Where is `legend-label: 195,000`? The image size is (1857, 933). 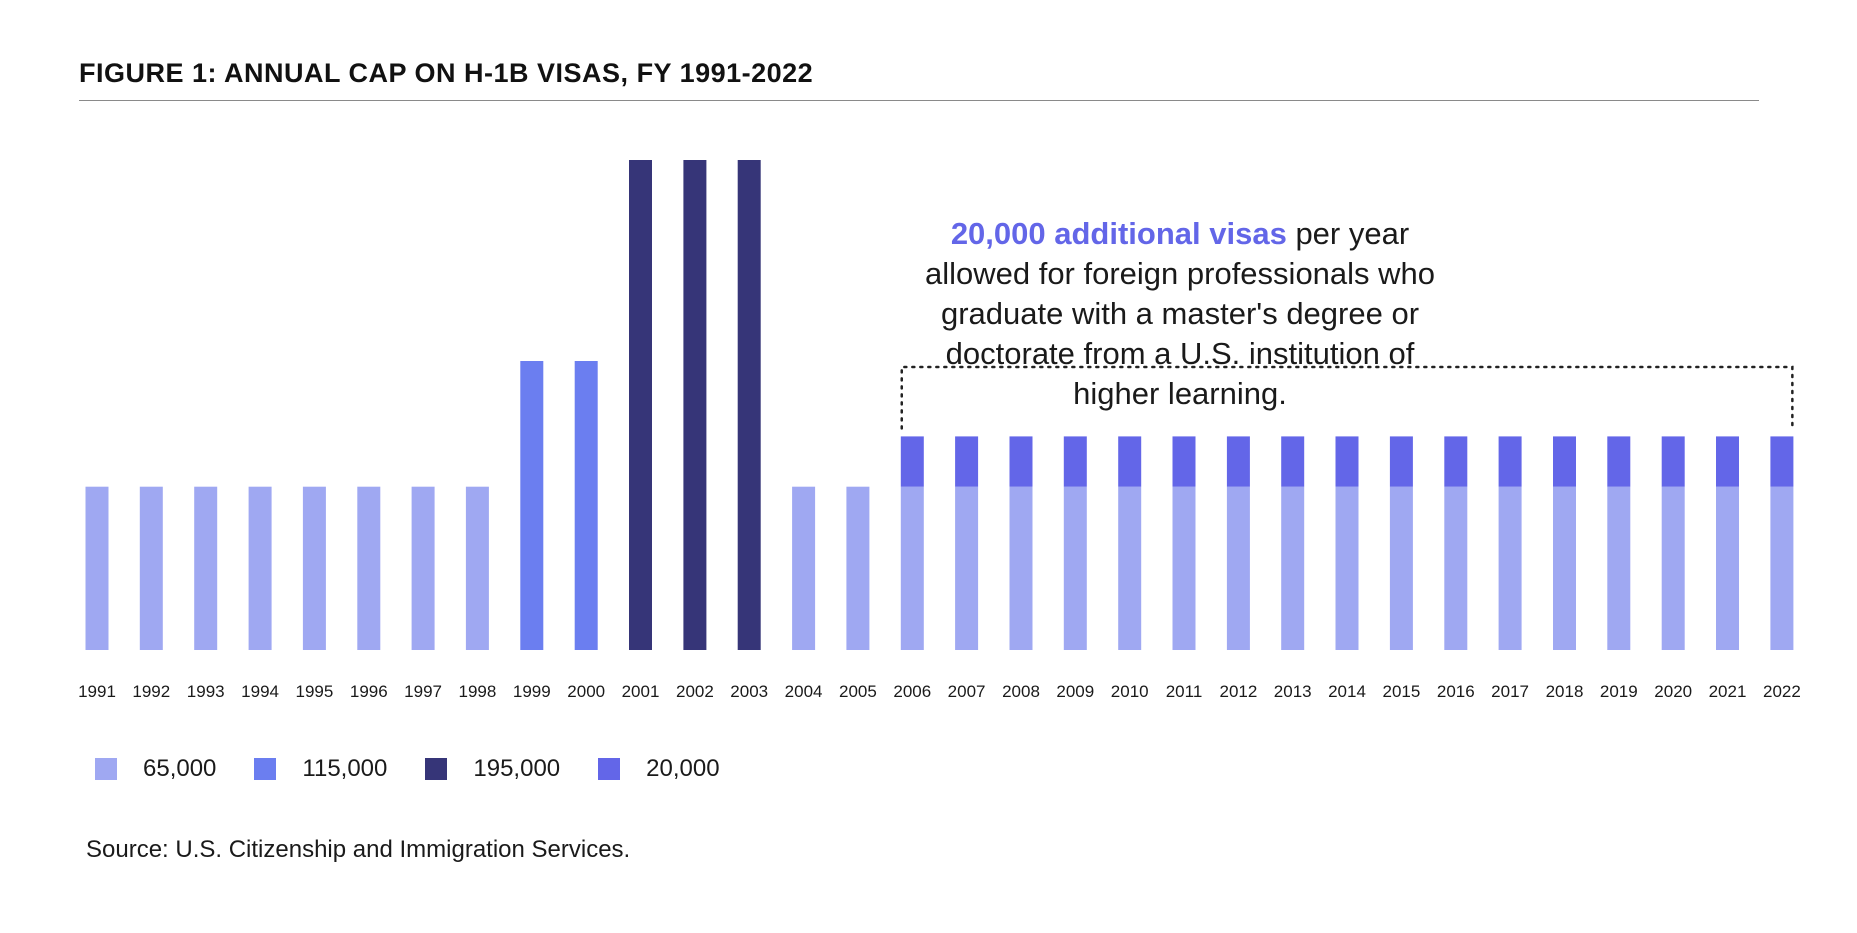 legend-label: 195,000 is located at coordinates (517, 768).